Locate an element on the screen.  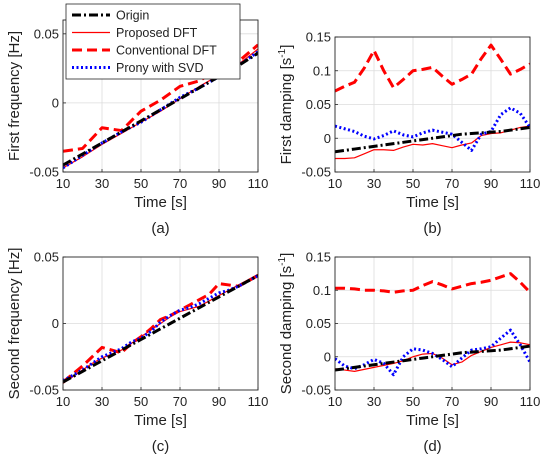
y-axis-label: Second frequency [Hz] is located at coordinates (14, 324).